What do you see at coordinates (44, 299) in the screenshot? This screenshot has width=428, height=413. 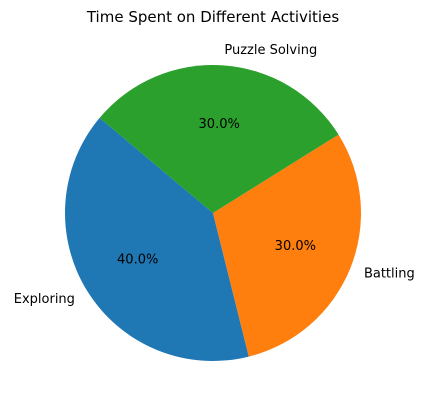 I see `slice-label-exploring: Exploring` at bounding box center [44, 299].